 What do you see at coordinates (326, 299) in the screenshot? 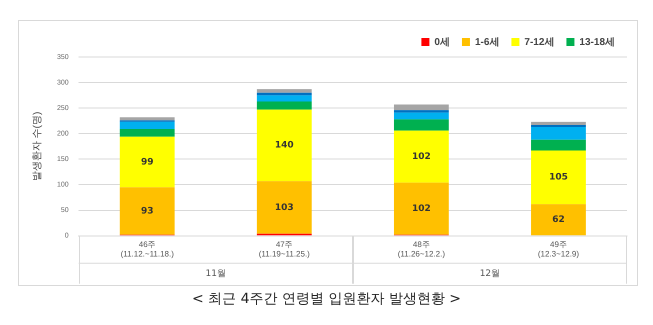
I see `text: < 최근 4주간 연령별 입원환자 발생현황 >` at bounding box center [326, 299].